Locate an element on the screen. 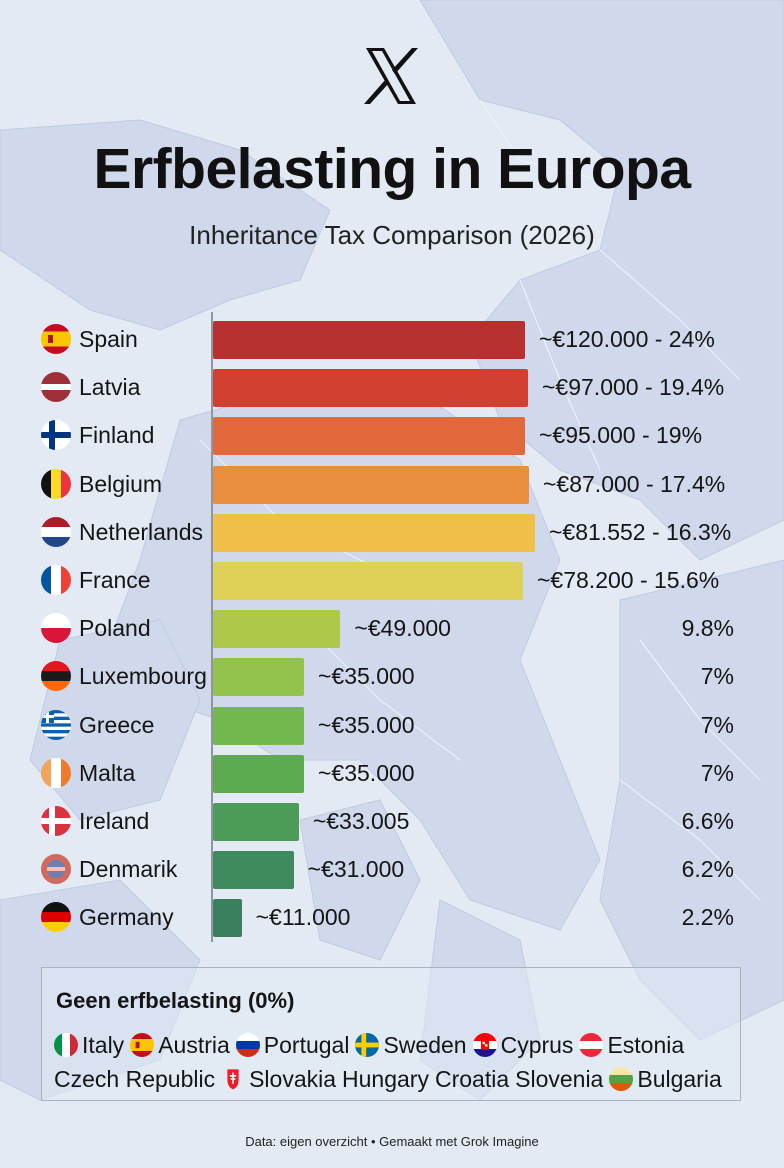  slovakia-shield-icon is located at coordinates (233, 1079).